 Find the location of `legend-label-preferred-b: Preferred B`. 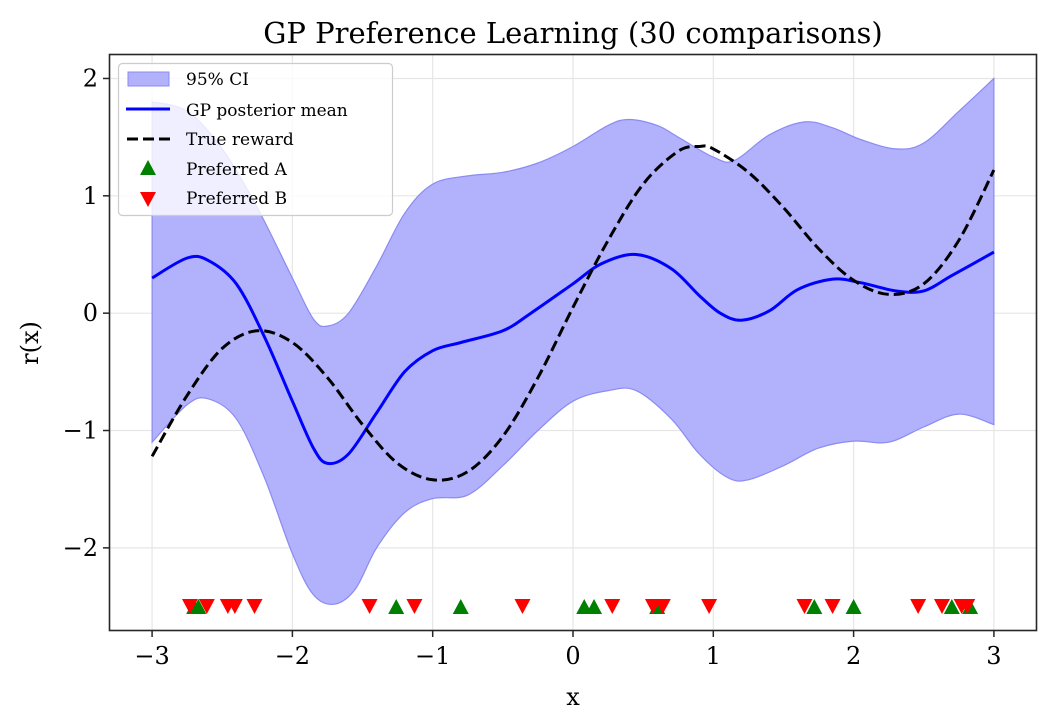

legend-label-preferred-b: Preferred B is located at coordinates (236, 199).